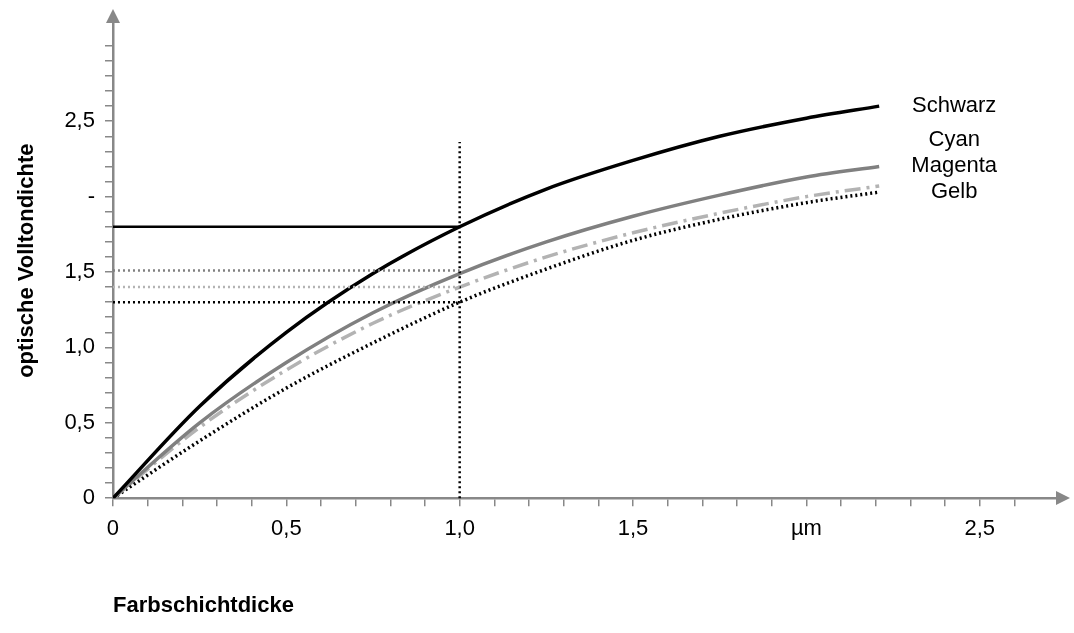 This screenshot has height=633, width=1074. What do you see at coordinates (633, 528) in the screenshot?
I see `x-tick-label: 1,5` at bounding box center [633, 528].